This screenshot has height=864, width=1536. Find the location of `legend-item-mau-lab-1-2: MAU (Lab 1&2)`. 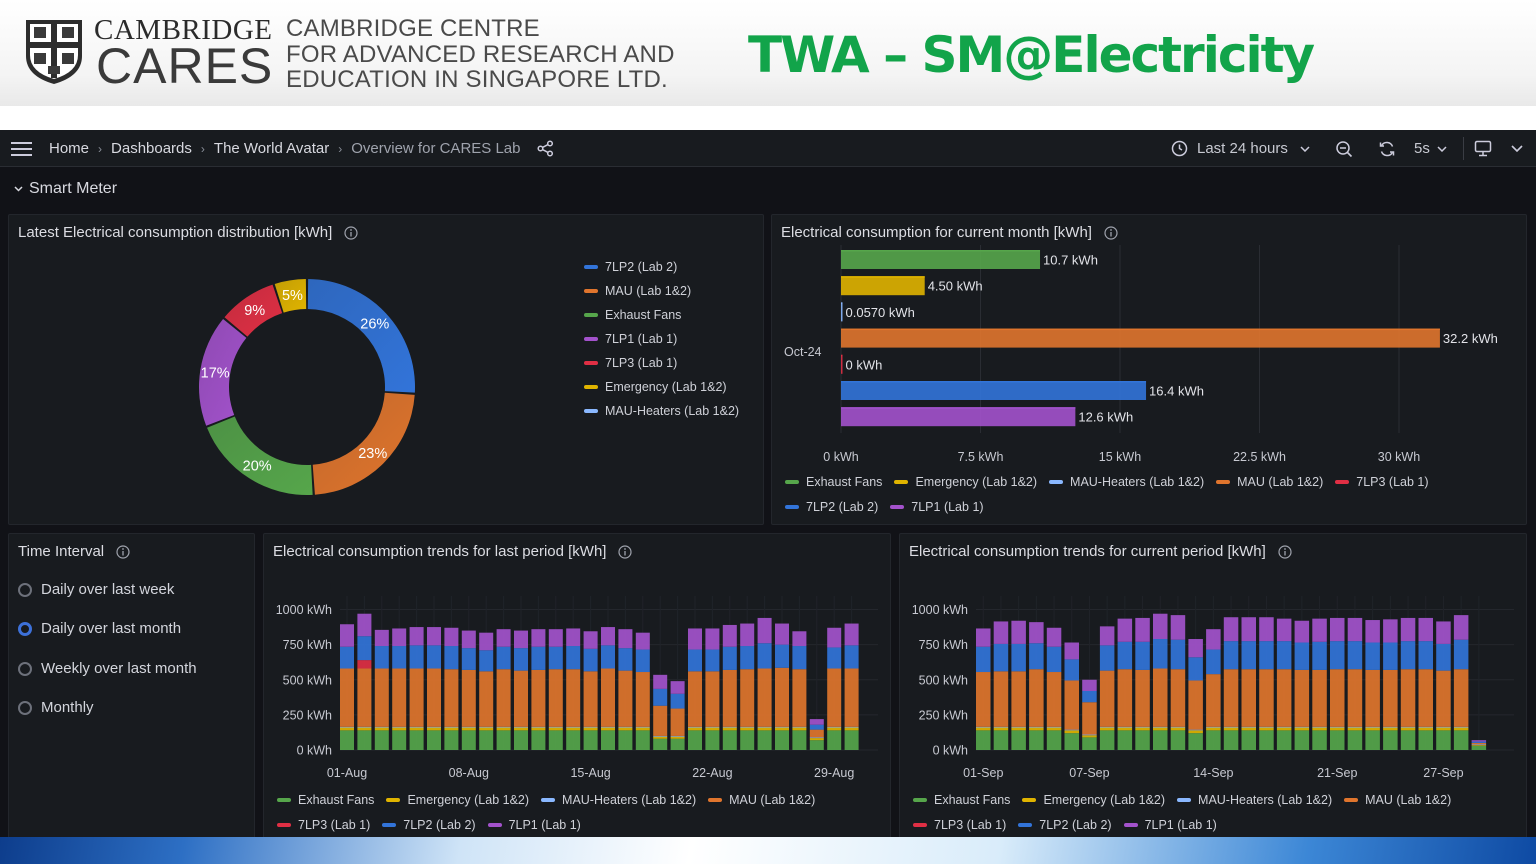

legend-item-mau-lab-1-2: MAU (Lab 1&2) is located at coordinates (1269, 482).